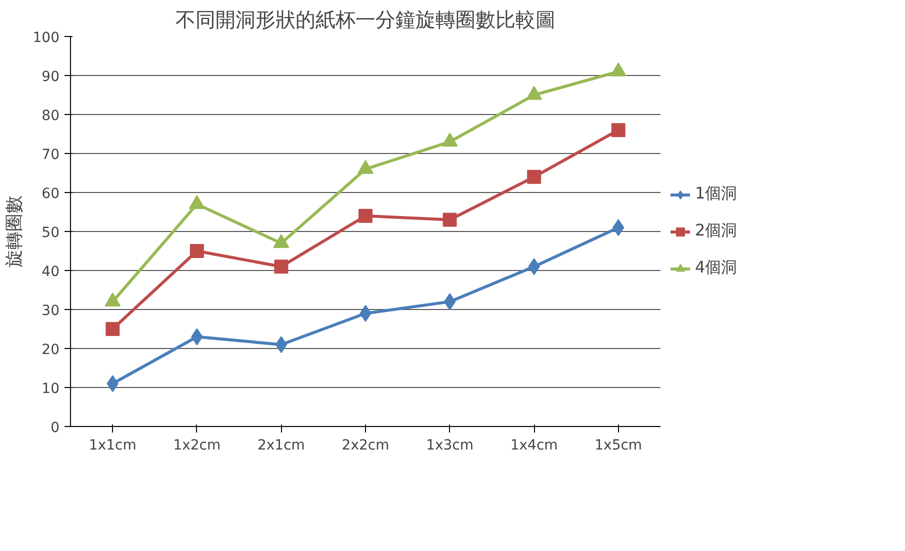  I want to click on y-tick-label: 20, so click(51, 350).